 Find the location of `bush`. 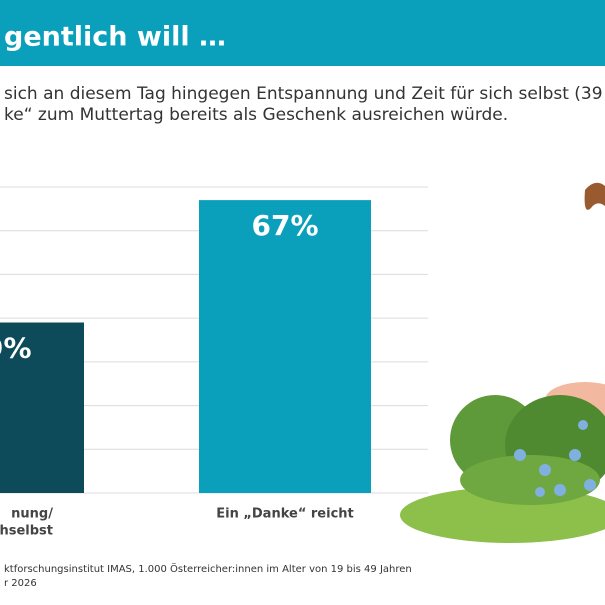

bush is located at coordinates (530, 480).